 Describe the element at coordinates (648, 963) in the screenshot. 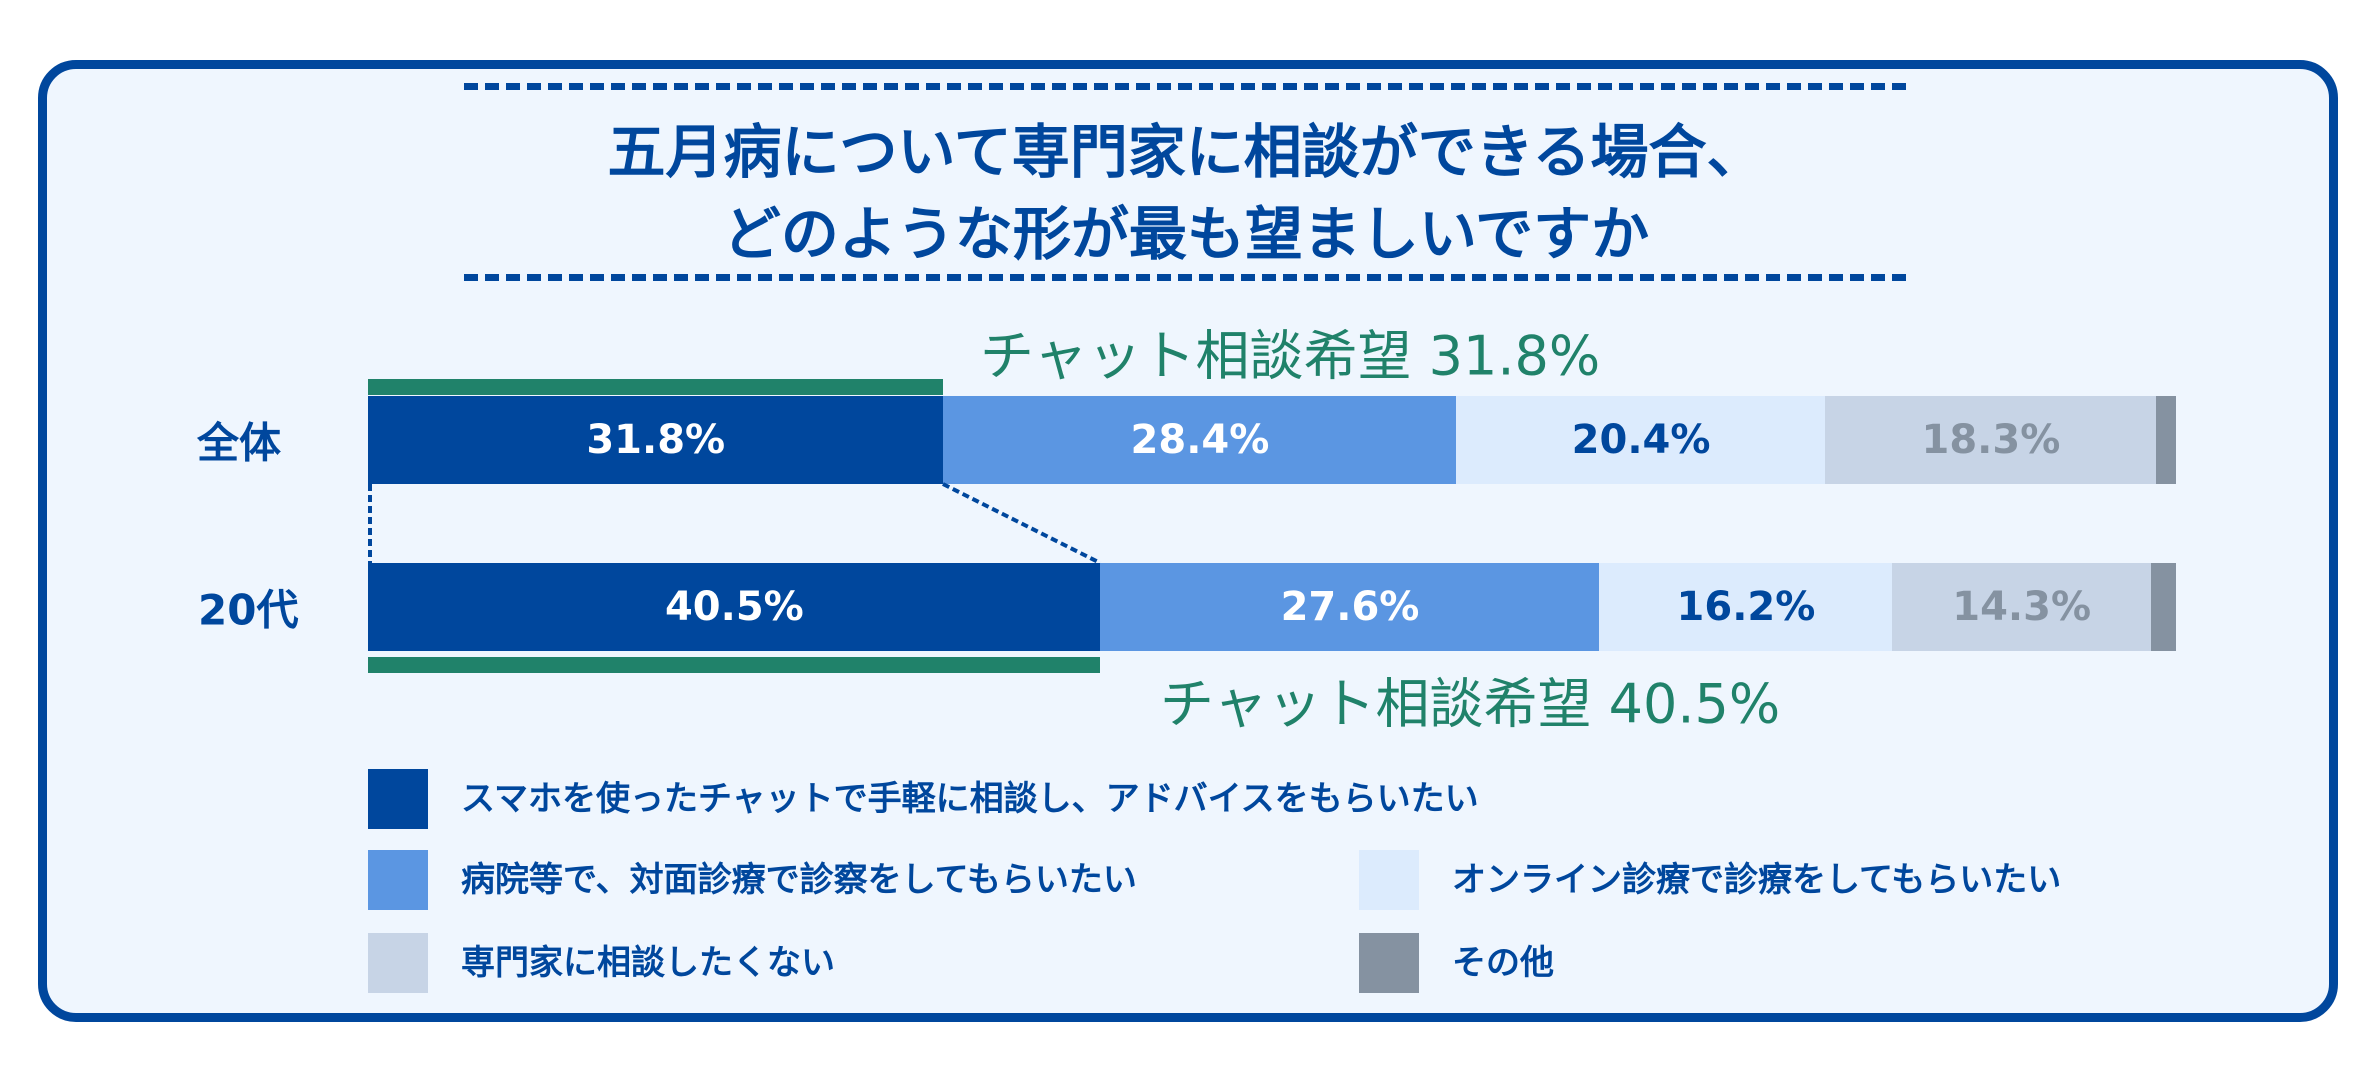

I see `legend-label: 専門家に相談したくない` at that location.